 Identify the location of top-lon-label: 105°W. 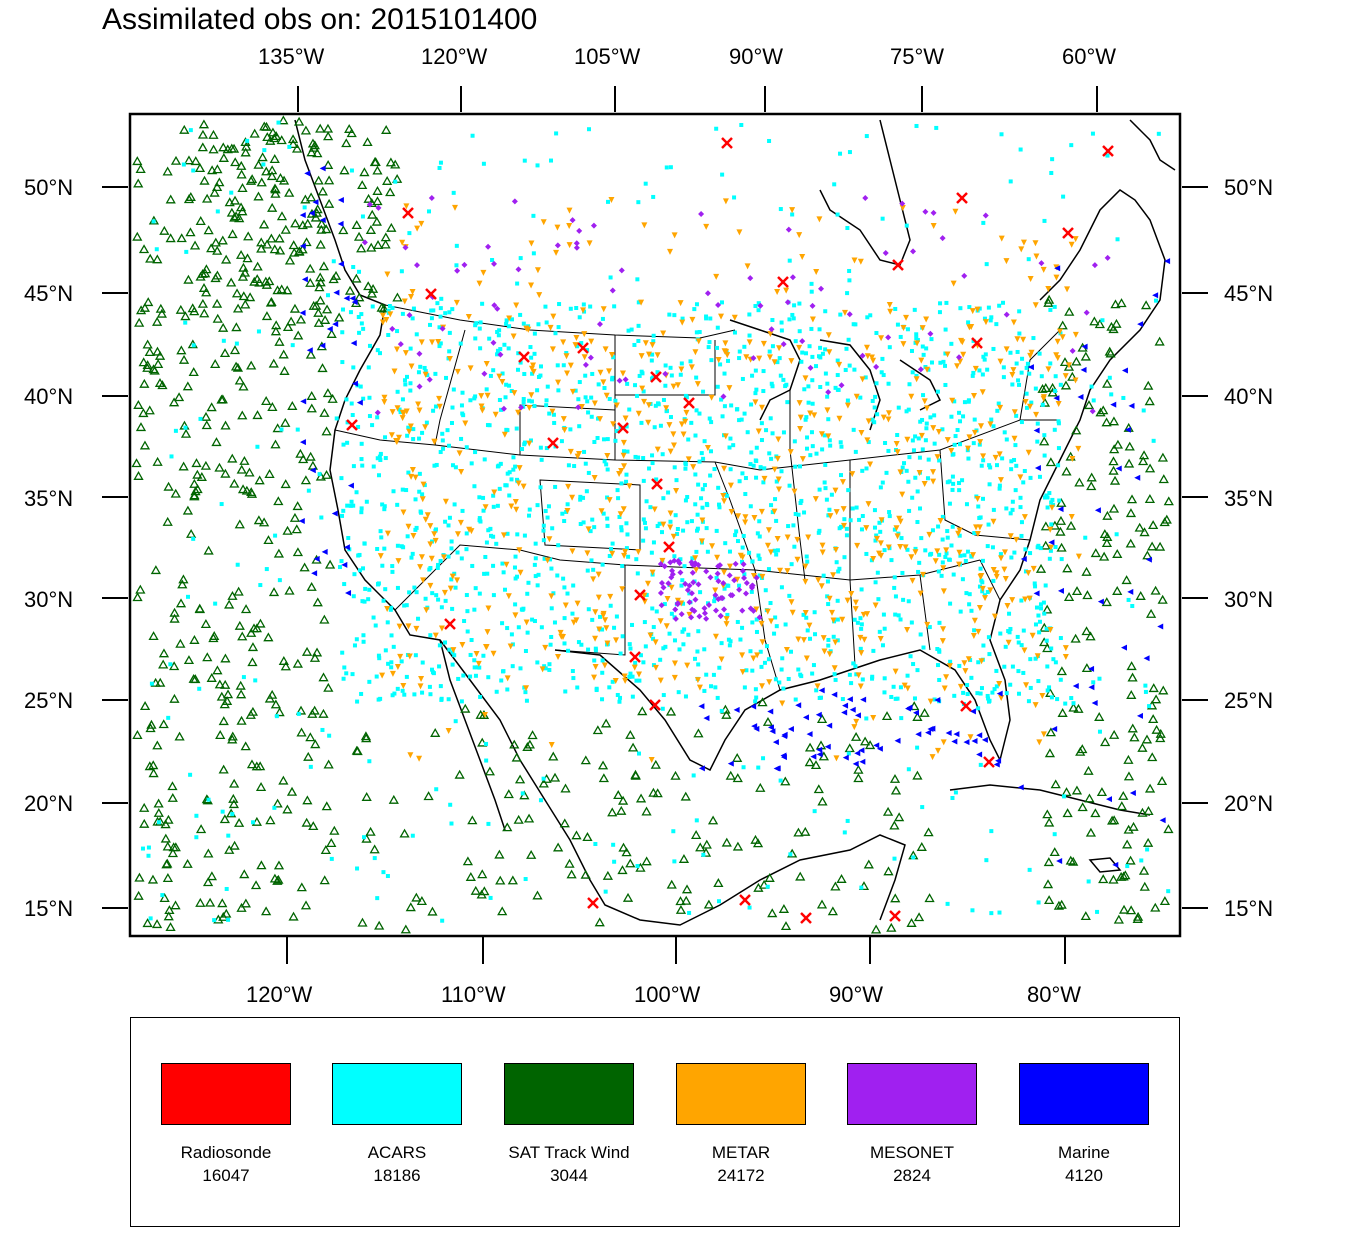
(607, 56).